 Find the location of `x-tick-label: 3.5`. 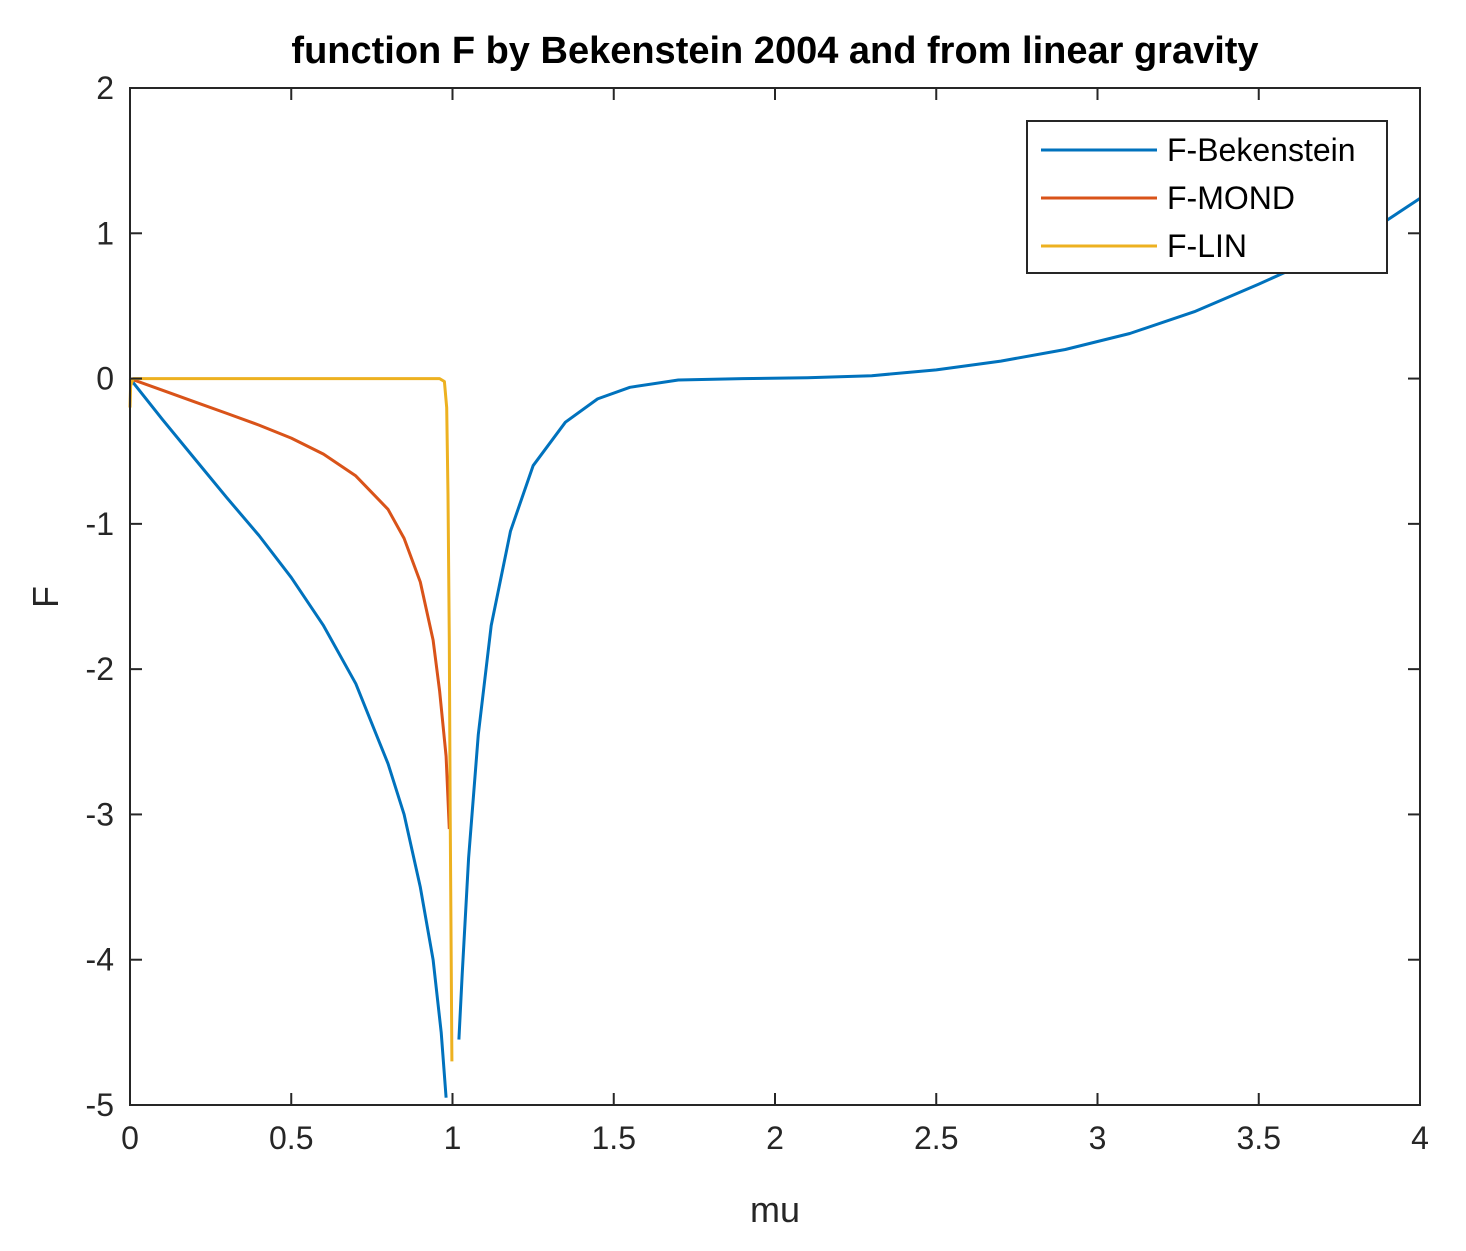

x-tick-label: 3.5 is located at coordinates (1259, 1138).